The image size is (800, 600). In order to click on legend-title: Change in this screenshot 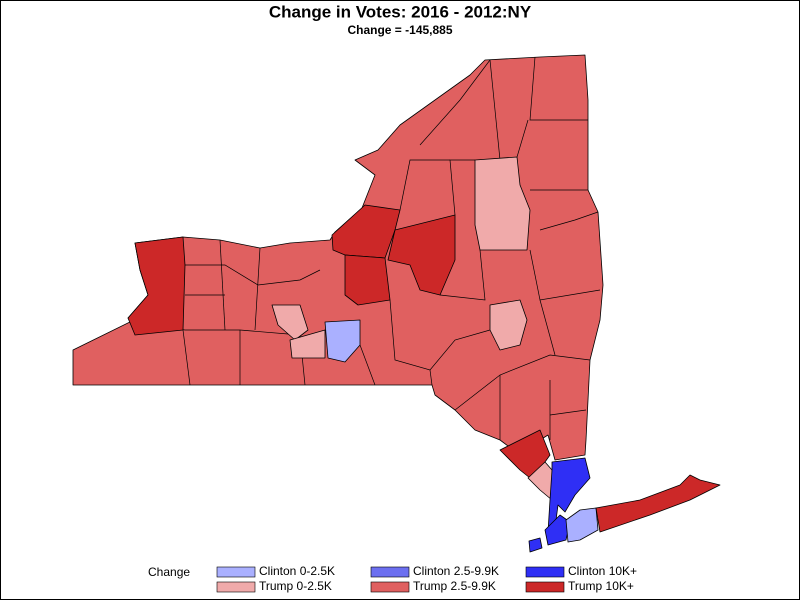, I will do `click(169, 572)`.